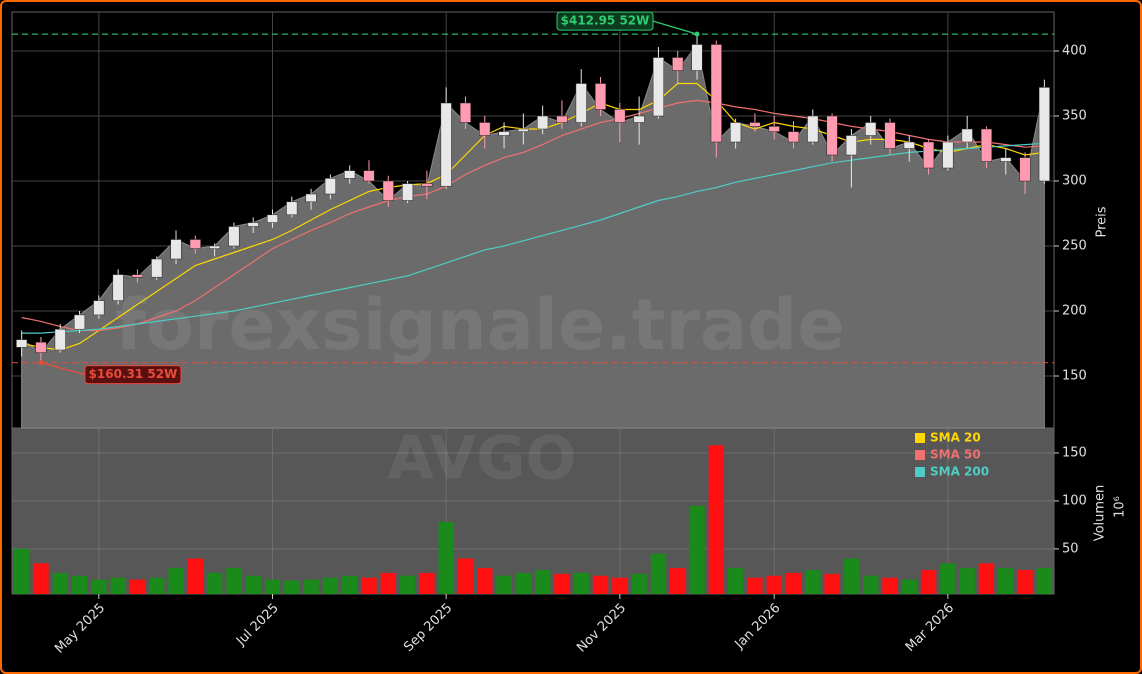  What do you see at coordinates (80, 629) in the screenshot?
I see `x-tick-label: May 2025` at bounding box center [80, 629].